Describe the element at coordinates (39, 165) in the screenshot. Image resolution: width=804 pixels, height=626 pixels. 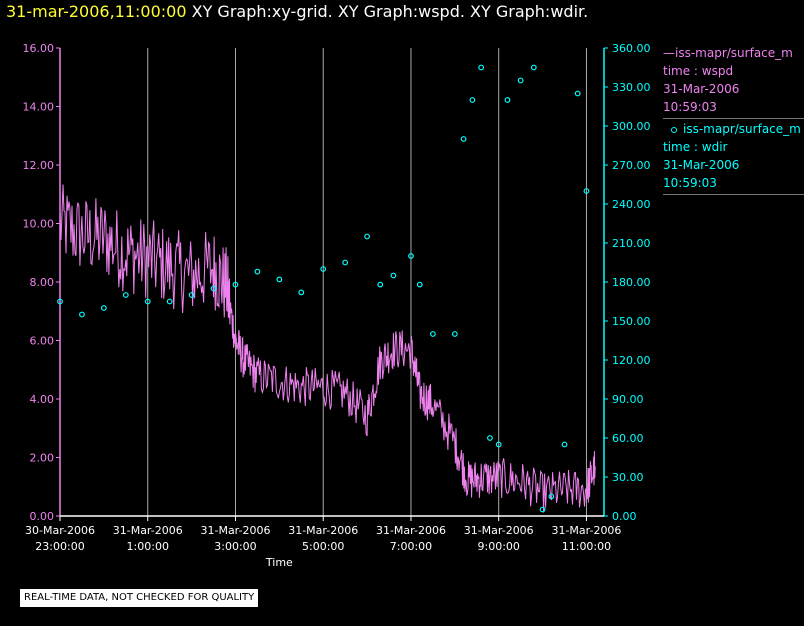
I see `left-tick-label: 12.00` at that location.